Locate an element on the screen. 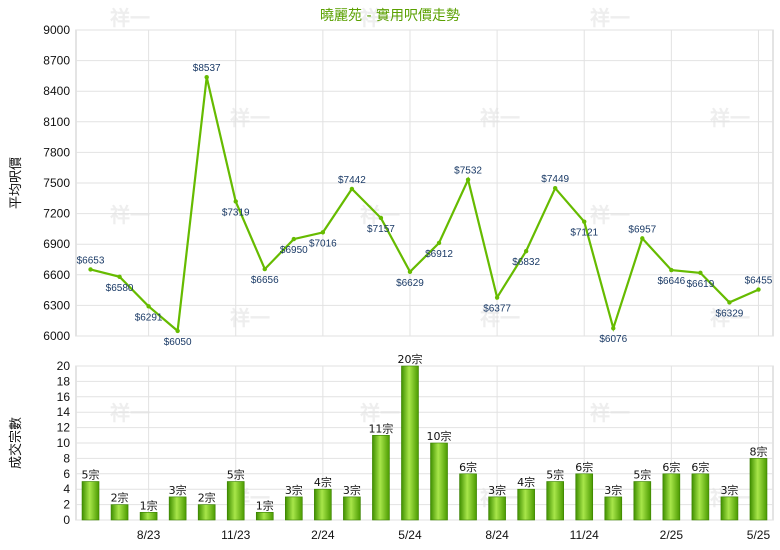 The image size is (780, 550). price-data-label: $7442 is located at coordinates (352, 180).